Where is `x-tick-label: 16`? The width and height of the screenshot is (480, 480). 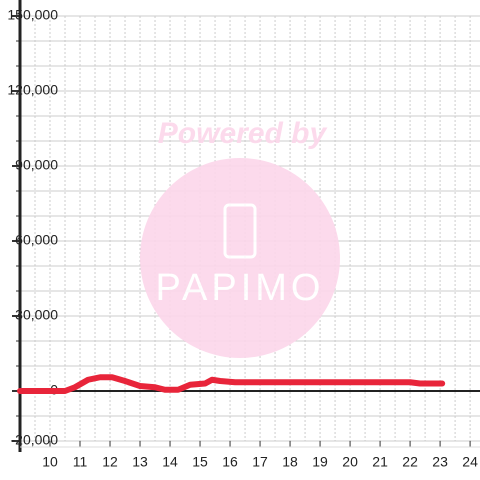 x-tick-label: 16 is located at coordinates (230, 462).